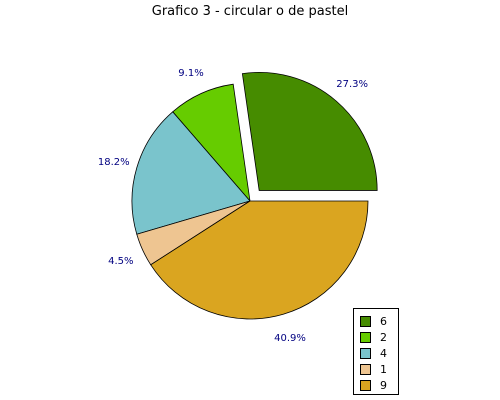 This screenshot has height=400, width=500. Describe the element at coordinates (376, 385) in the screenshot. I see `legend-item-9: 9` at that location.